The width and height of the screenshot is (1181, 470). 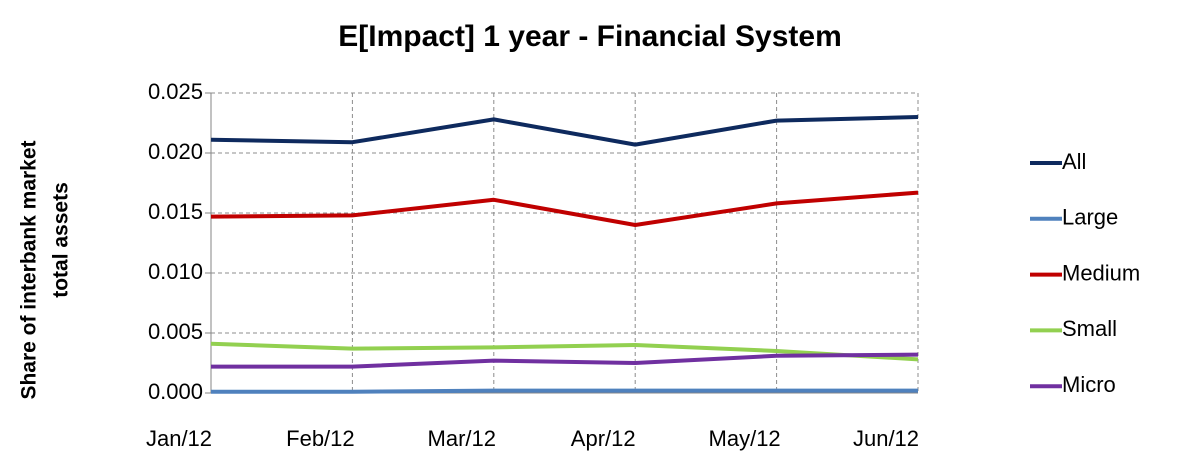 What do you see at coordinates (745, 438) in the screenshot?
I see `x-tick-label: May/12` at bounding box center [745, 438].